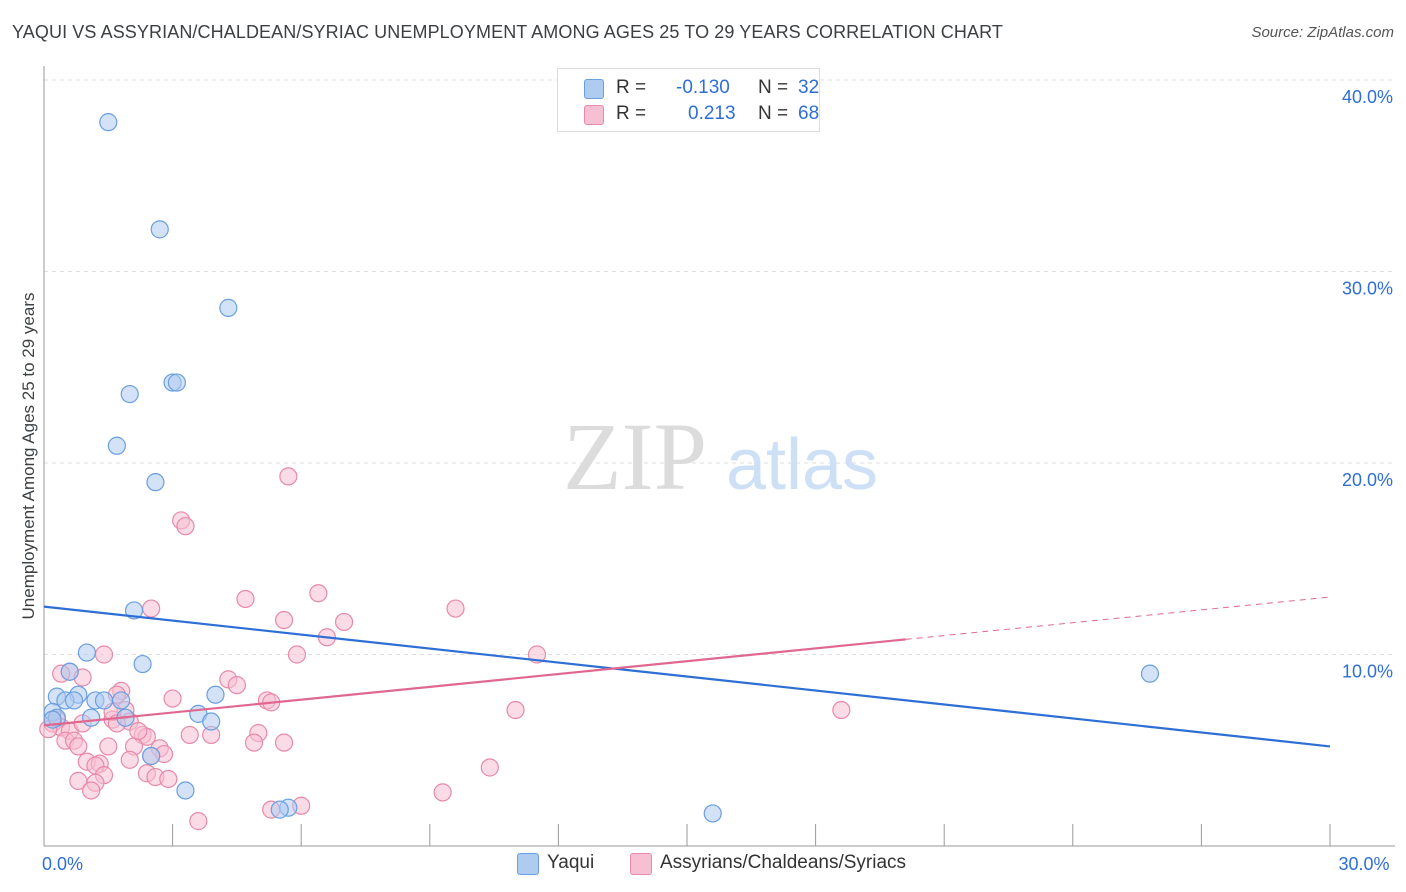  I want to click on source-label: Source: ZipAtlas.com, so click(1322, 32).